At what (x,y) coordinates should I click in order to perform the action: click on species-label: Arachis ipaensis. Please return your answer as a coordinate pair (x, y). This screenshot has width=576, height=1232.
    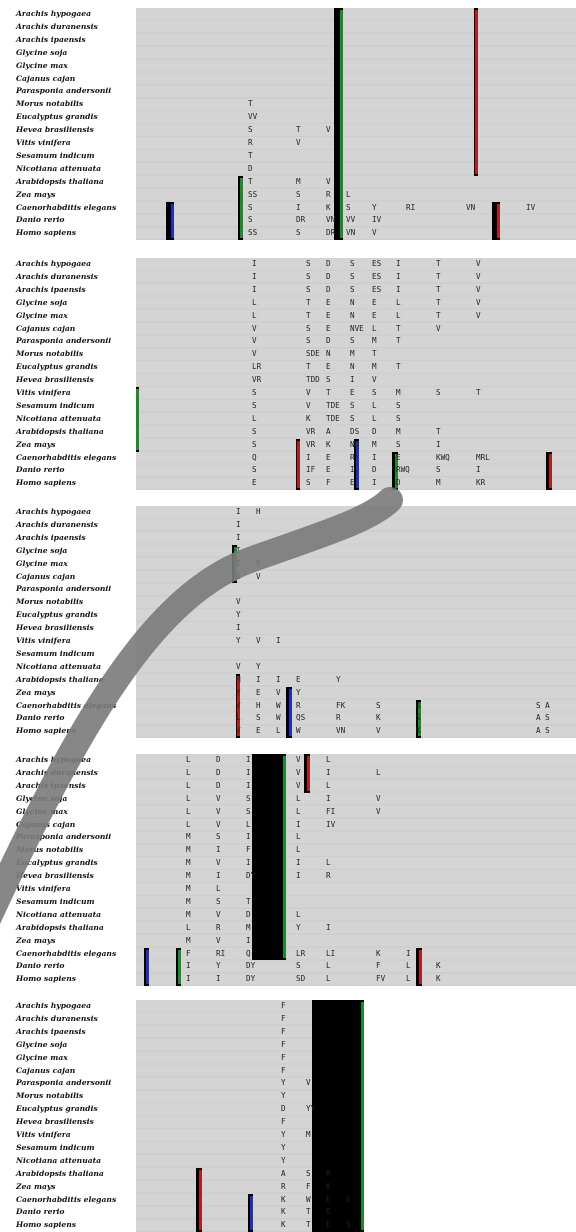
    Looking at the image, I should click on (51, 289).